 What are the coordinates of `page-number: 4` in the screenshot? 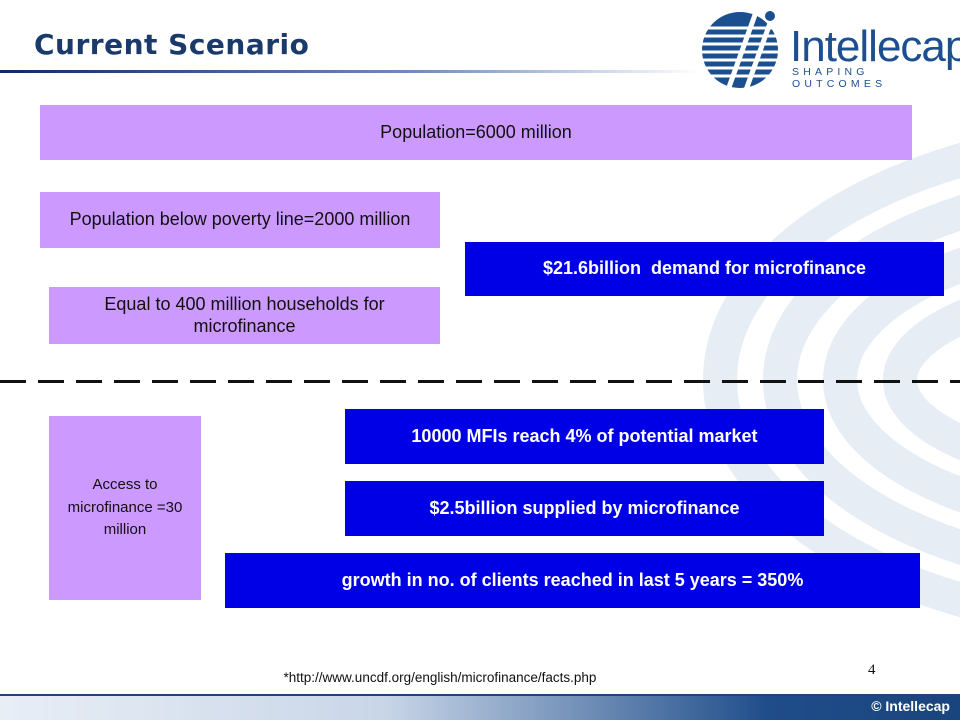 It's located at (872, 670).